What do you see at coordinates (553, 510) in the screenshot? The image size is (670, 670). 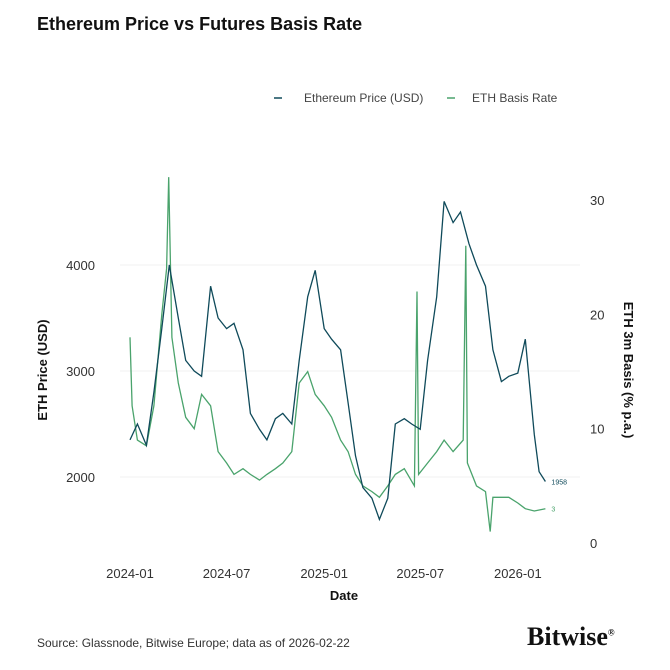 I see `end-value-label: 3` at bounding box center [553, 510].